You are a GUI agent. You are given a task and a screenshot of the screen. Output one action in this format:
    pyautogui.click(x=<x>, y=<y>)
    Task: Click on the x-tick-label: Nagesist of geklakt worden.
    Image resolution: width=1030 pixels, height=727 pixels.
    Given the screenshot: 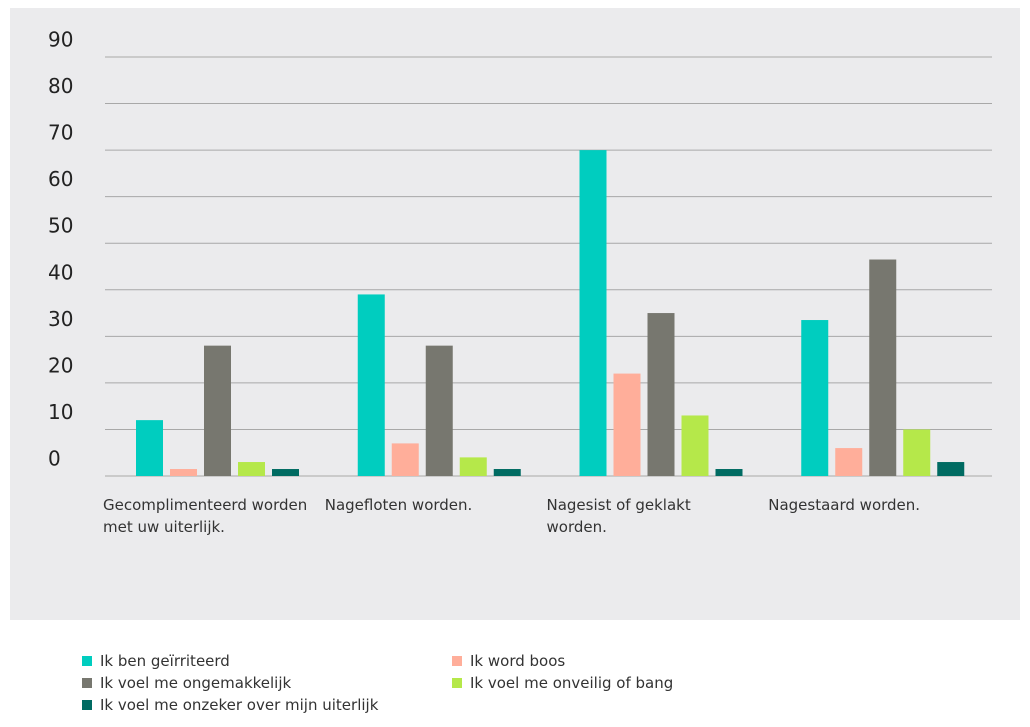 What is the action you would take?
    pyautogui.click(x=618, y=516)
    